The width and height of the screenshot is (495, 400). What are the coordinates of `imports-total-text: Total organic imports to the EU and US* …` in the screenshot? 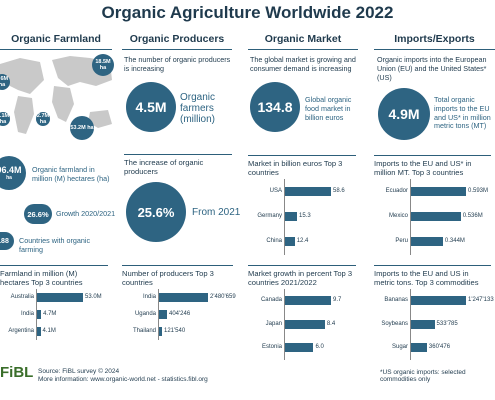 It's located at (462, 113).